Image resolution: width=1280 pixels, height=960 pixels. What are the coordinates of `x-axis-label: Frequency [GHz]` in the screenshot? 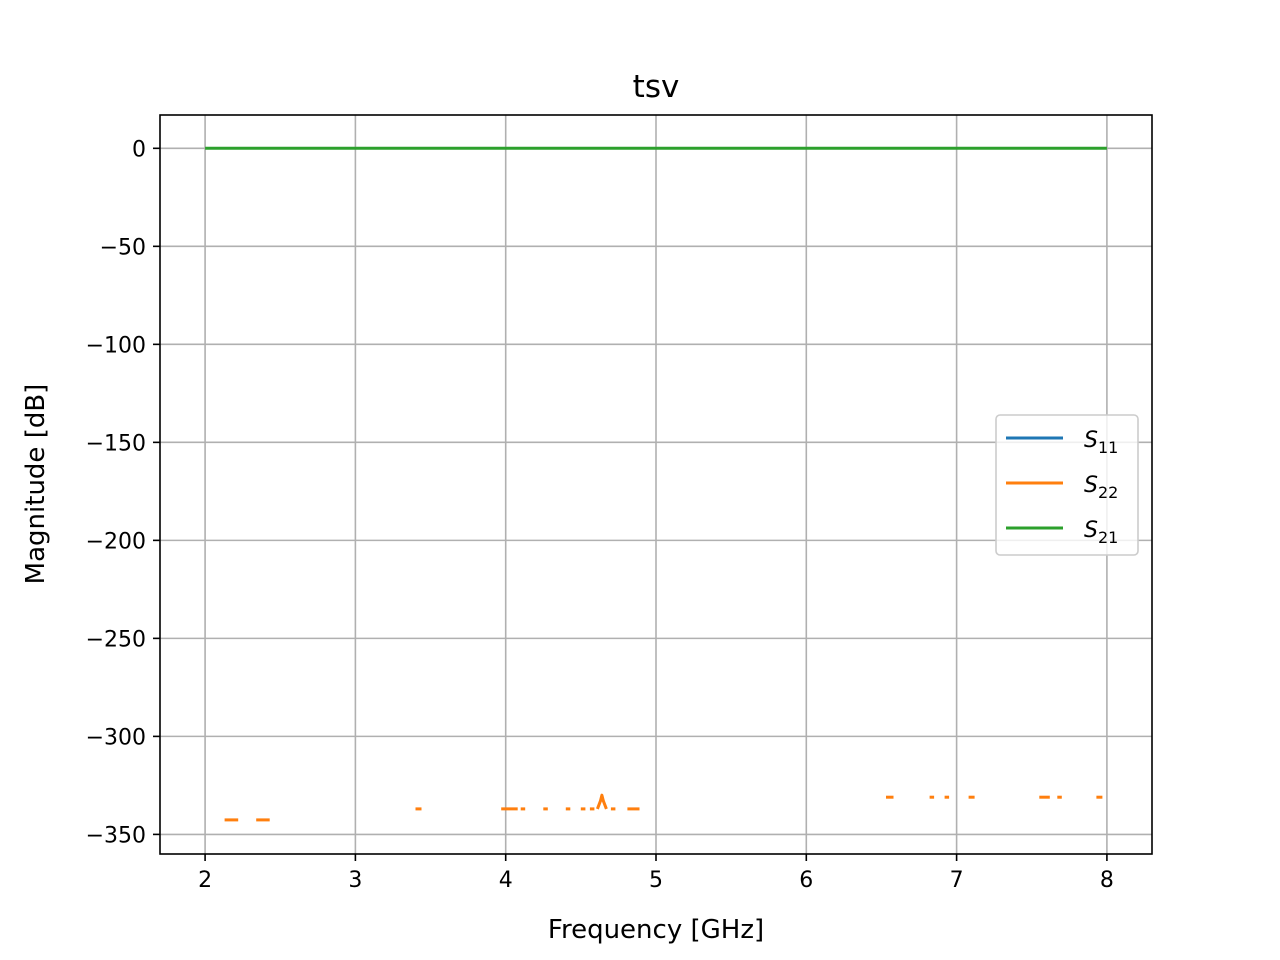 It's located at (656, 930).